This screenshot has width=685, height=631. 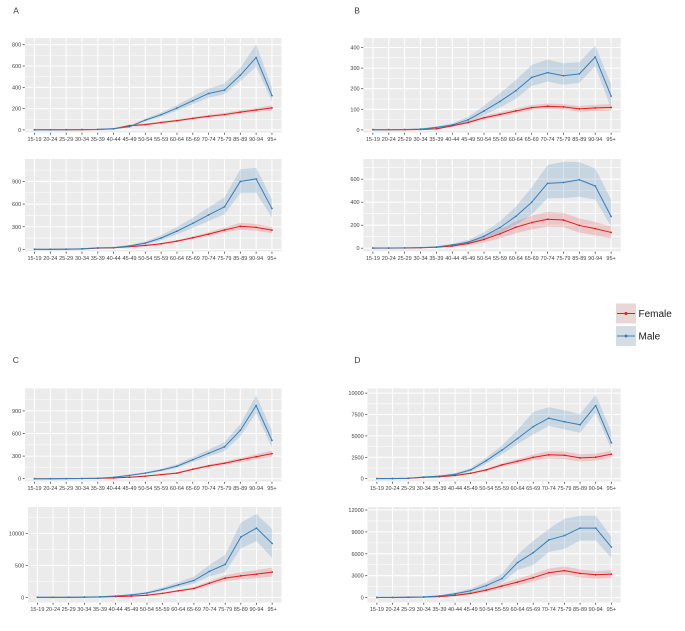 What do you see at coordinates (357, 533) in the screenshot?
I see `svg-text: 9000` at bounding box center [357, 533].